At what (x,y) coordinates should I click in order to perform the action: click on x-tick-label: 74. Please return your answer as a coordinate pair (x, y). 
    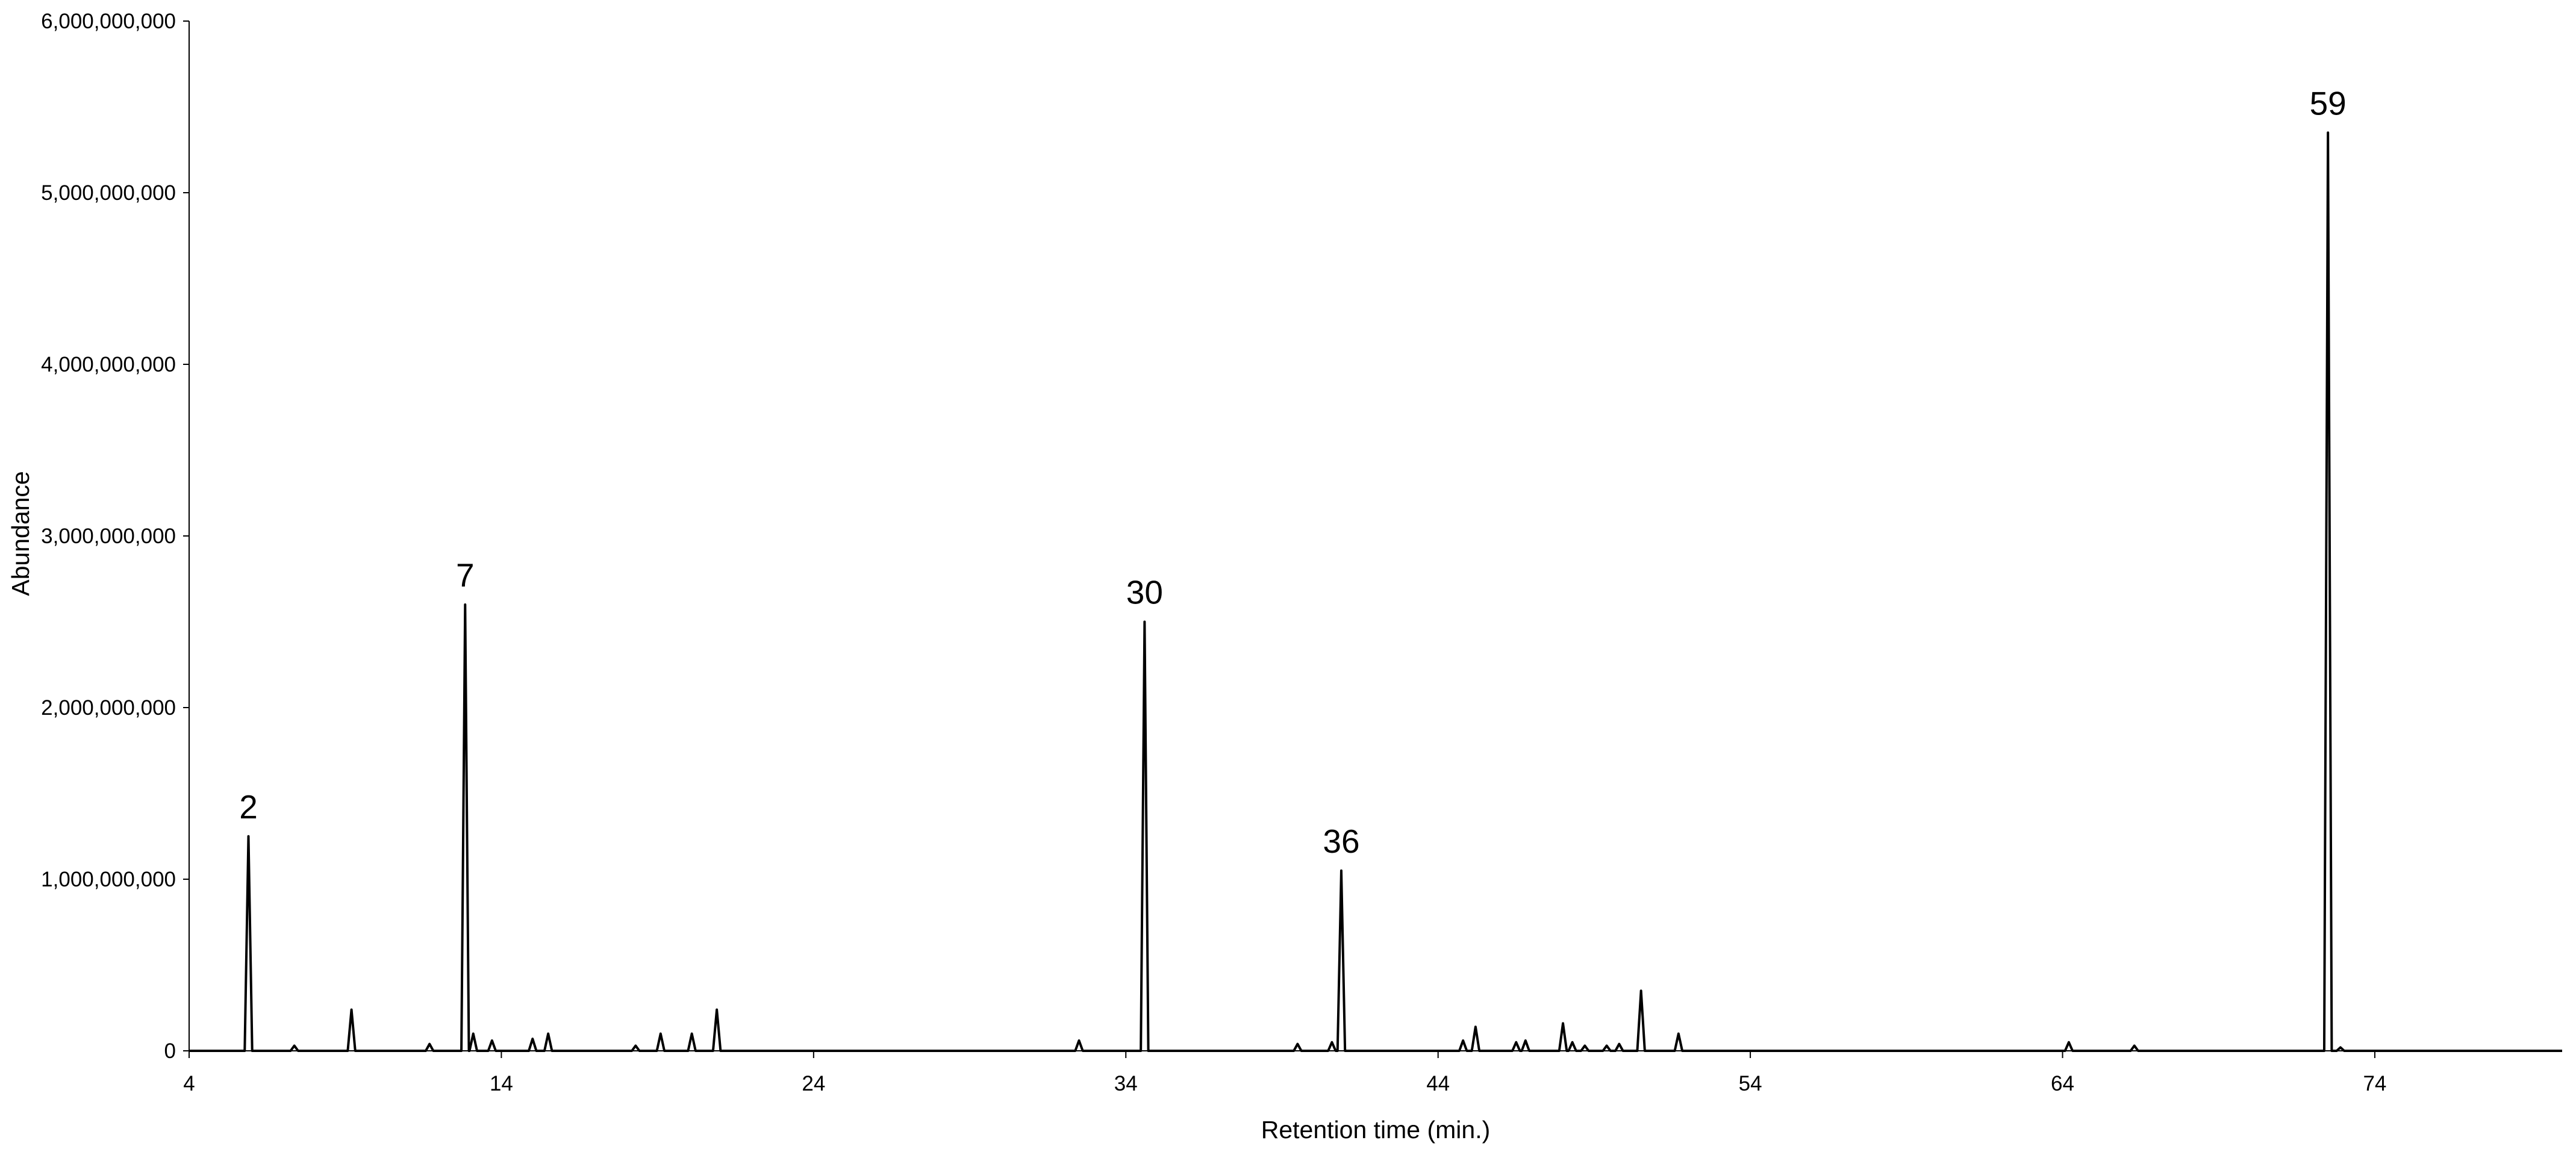
    Looking at the image, I should click on (2374, 1083).